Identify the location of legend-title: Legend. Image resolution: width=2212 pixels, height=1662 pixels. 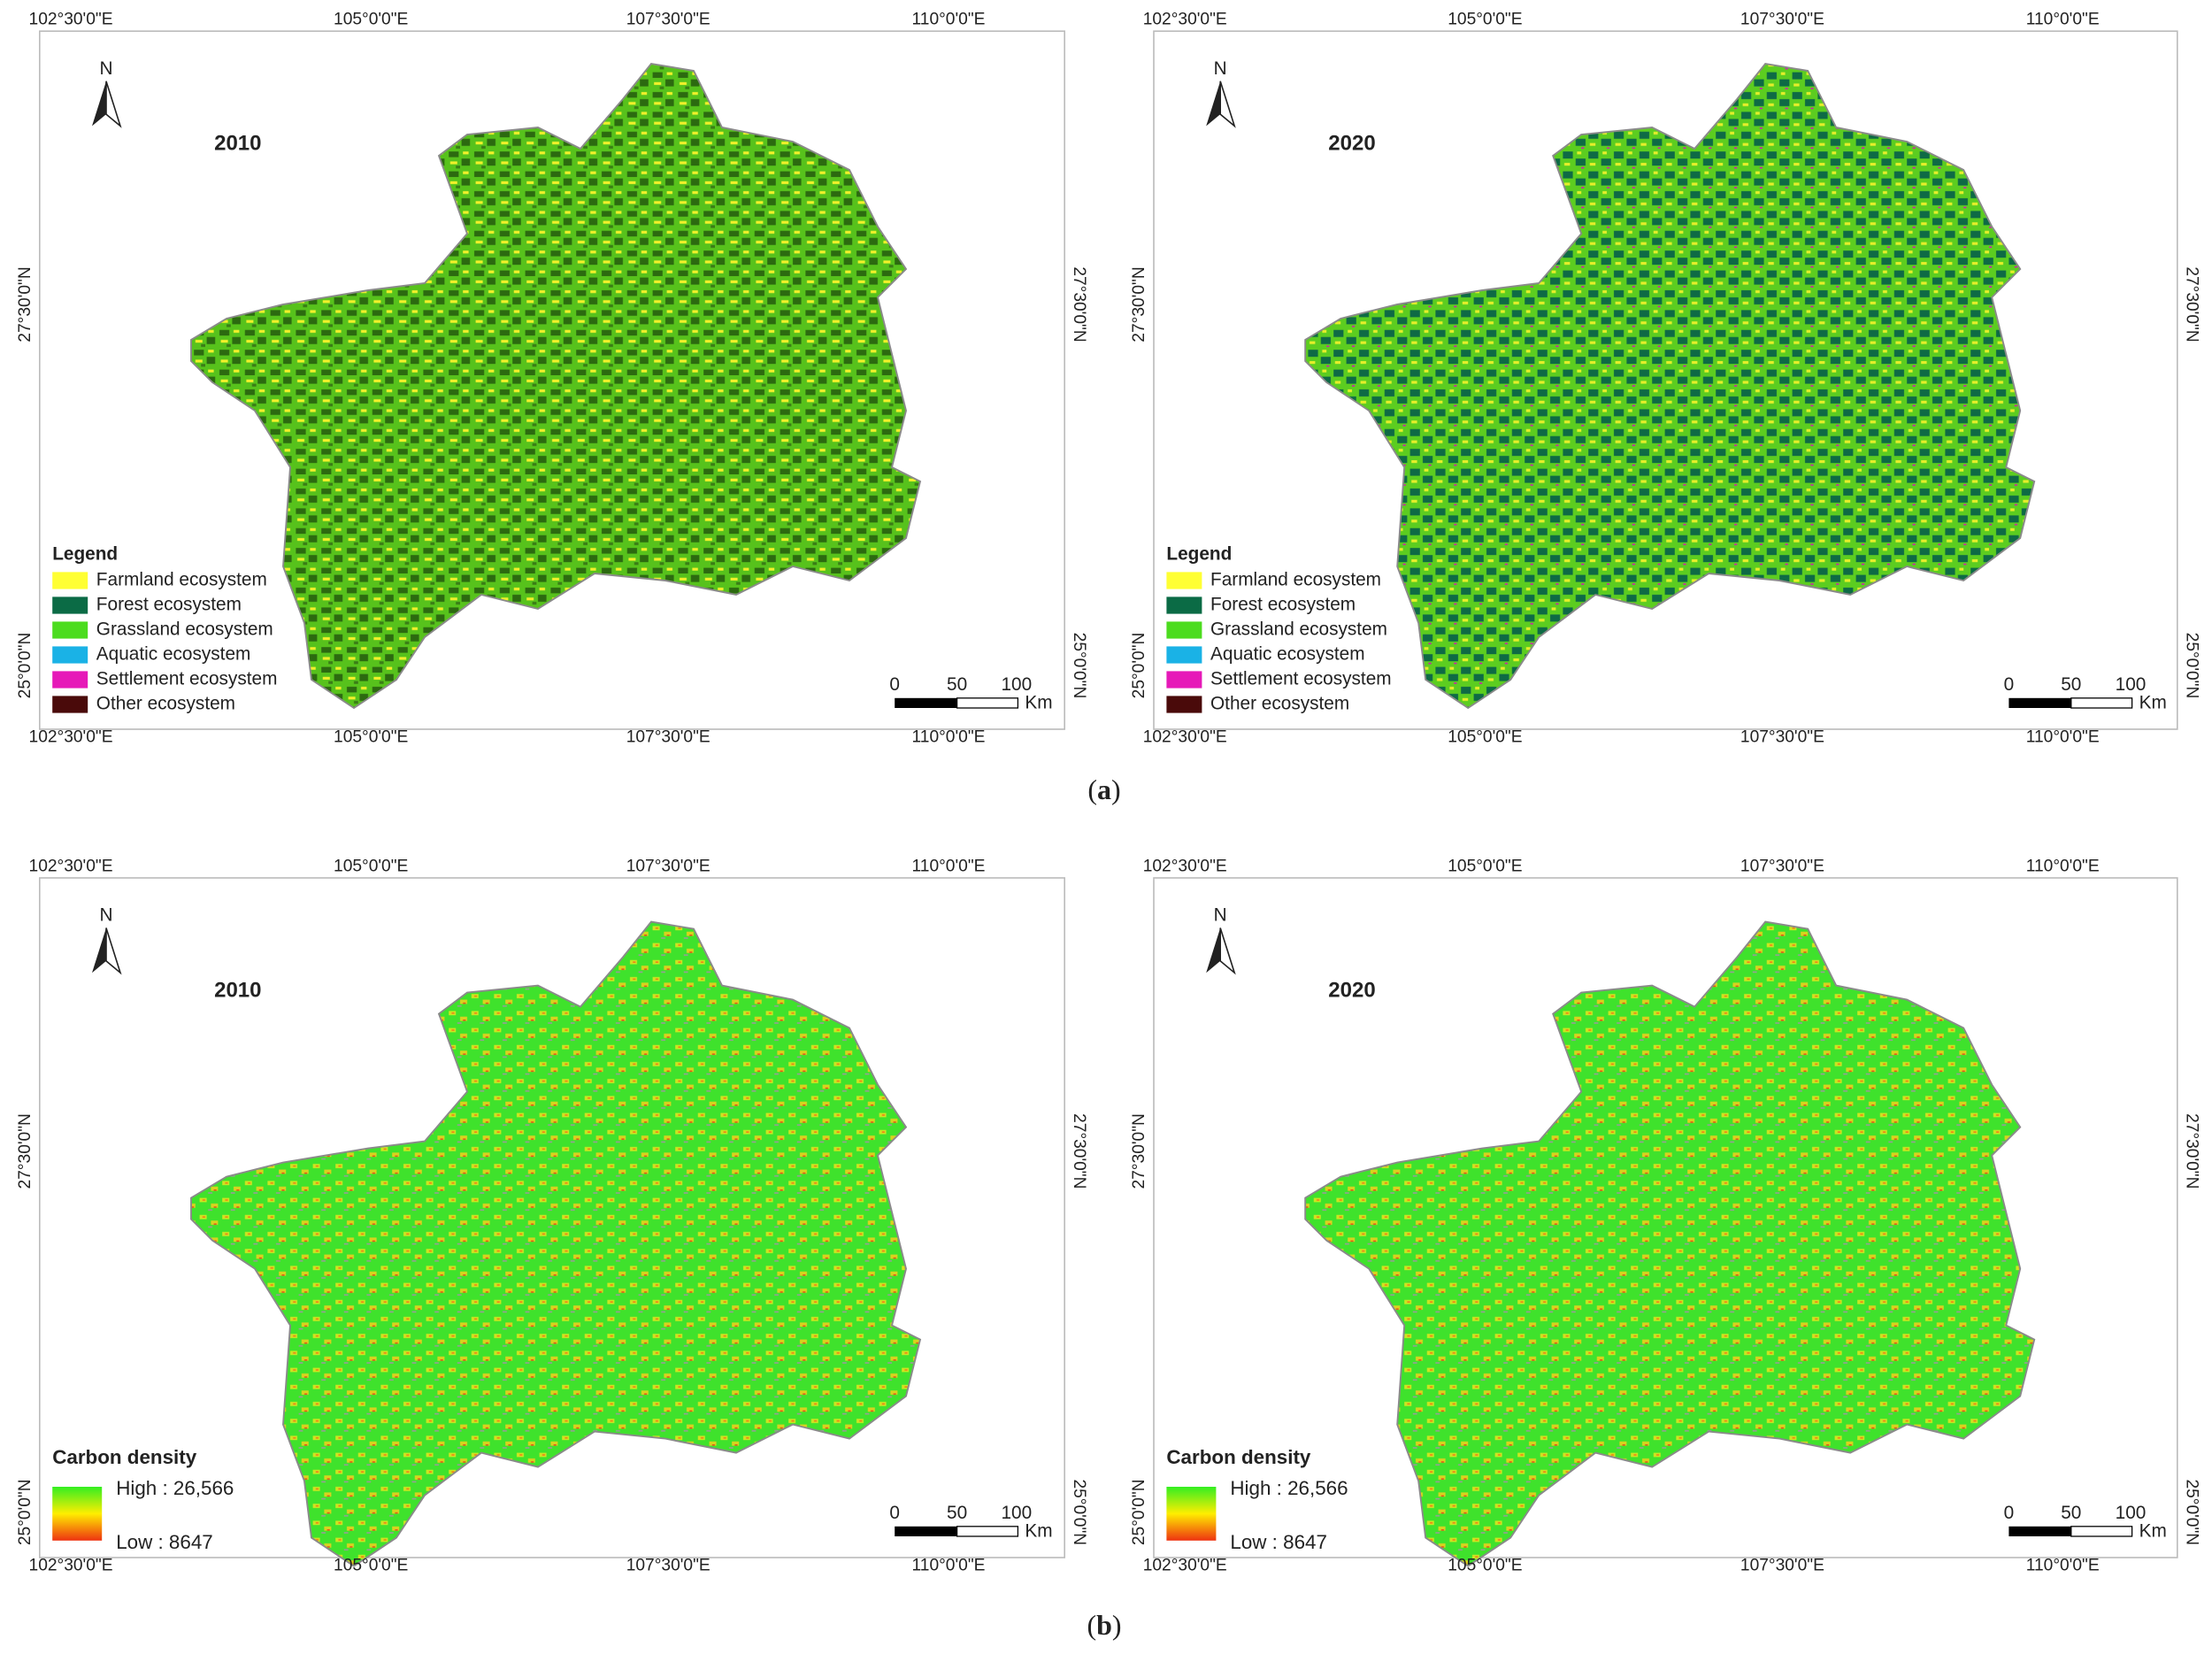
(1199, 554).